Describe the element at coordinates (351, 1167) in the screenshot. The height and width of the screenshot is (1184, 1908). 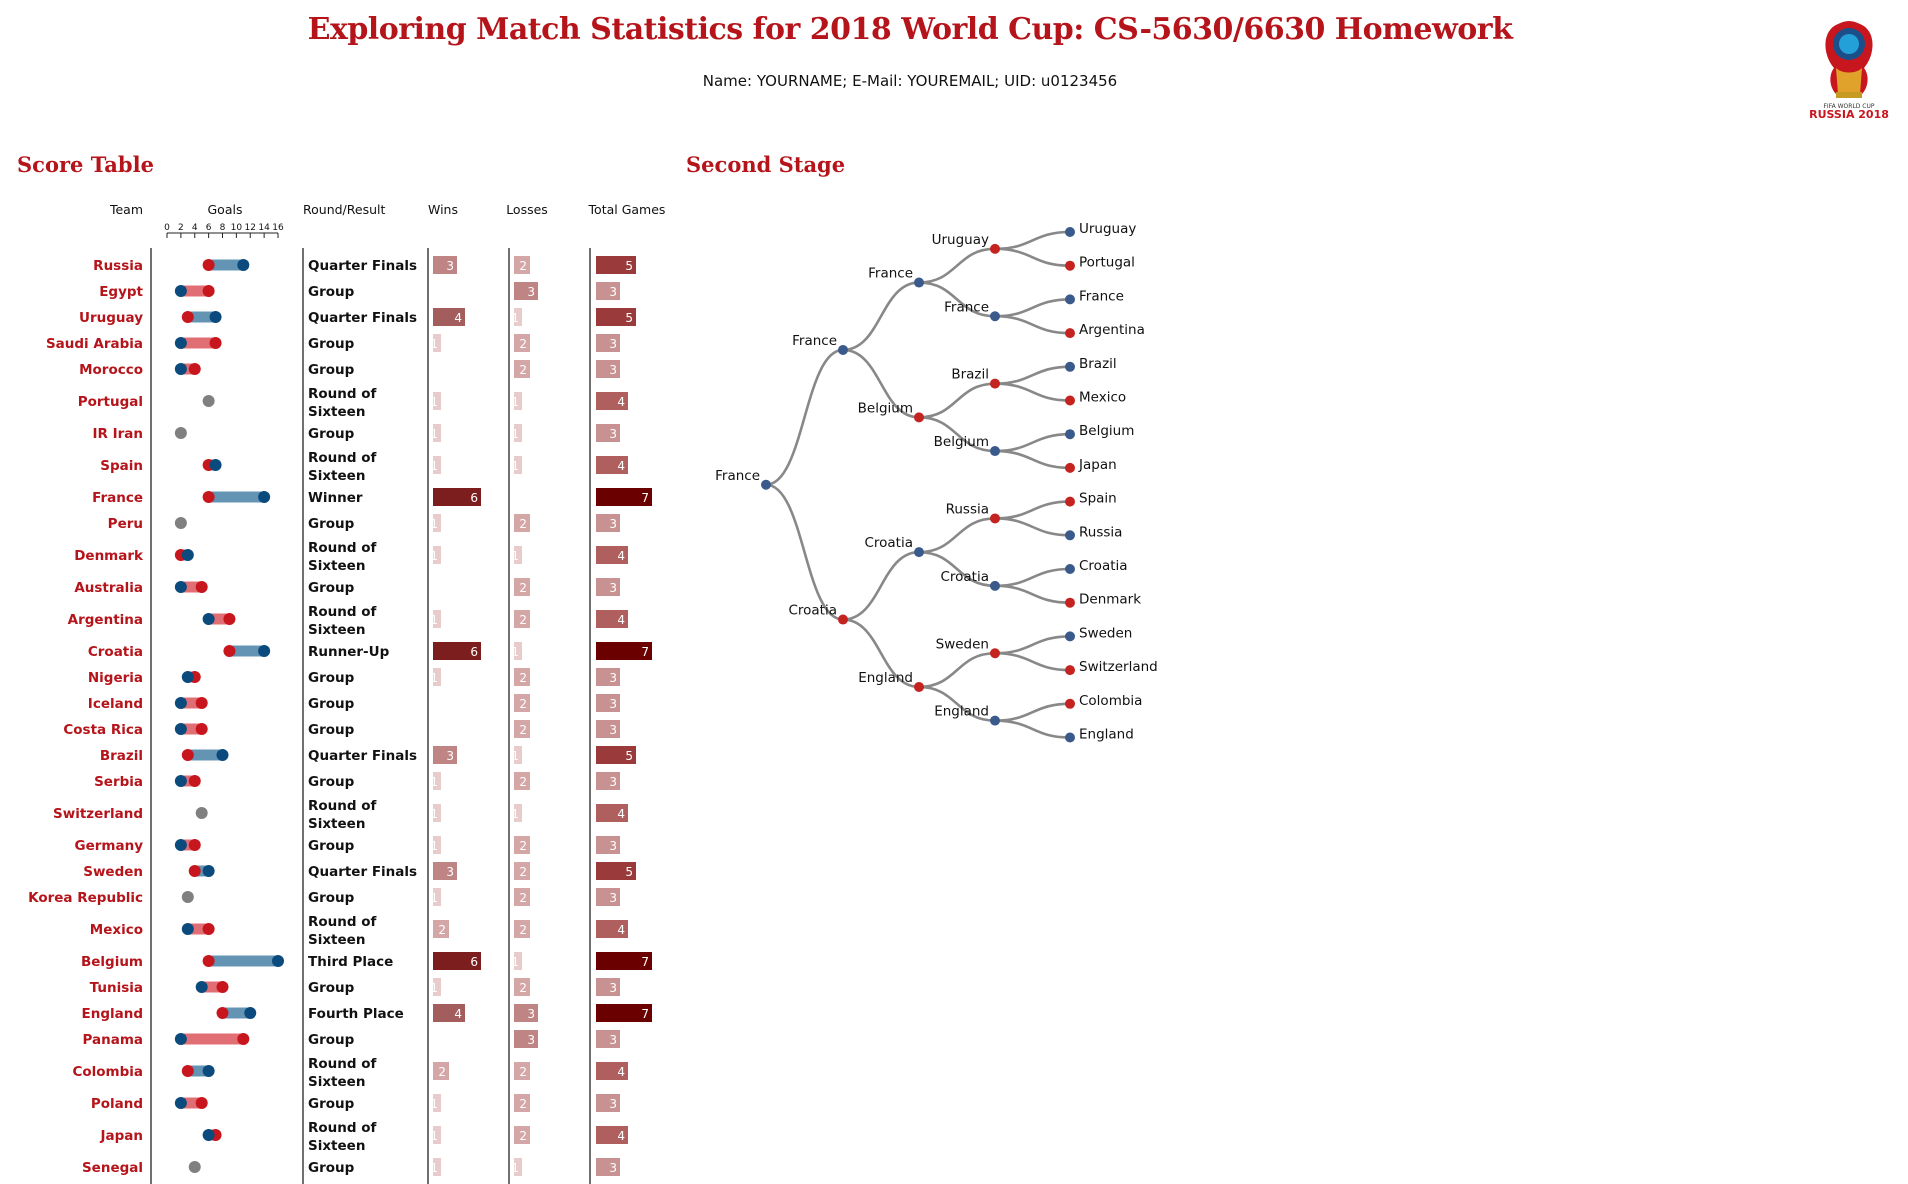
I see `table-row: Senegal Group 1 1 3` at that location.